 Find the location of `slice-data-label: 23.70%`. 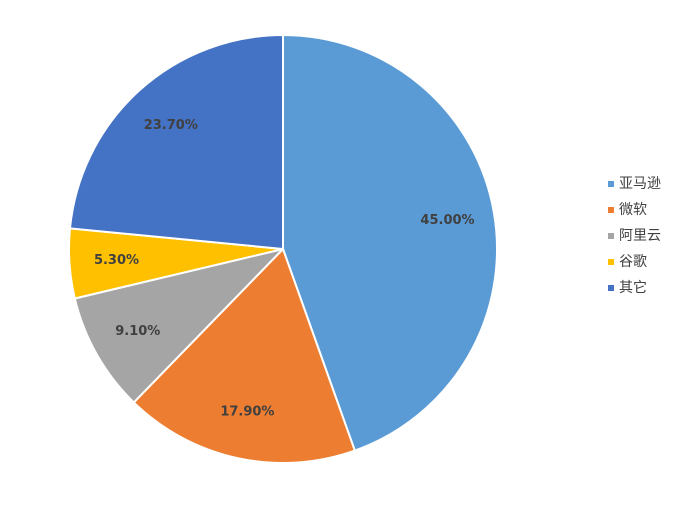

slice-data-label: 23.70% is located at coordinates (171, 125).